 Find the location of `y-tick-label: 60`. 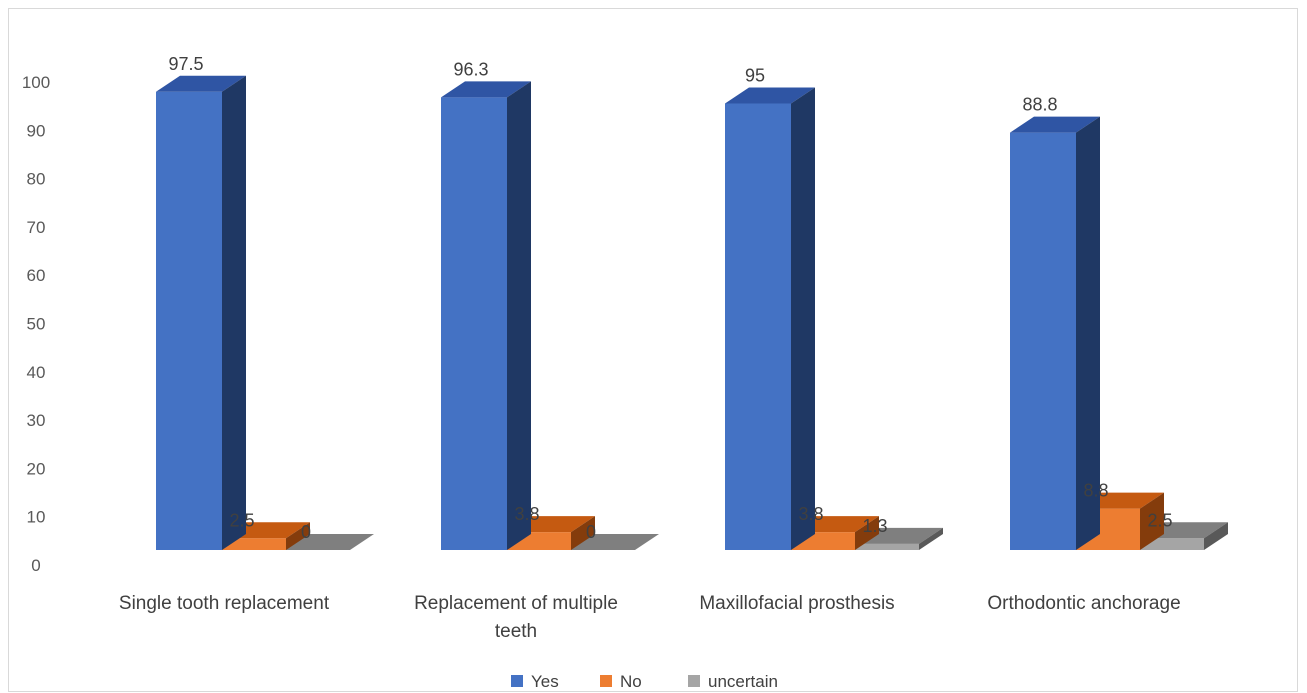

y-tick-label: 60 is located at coordinates (36, 275).